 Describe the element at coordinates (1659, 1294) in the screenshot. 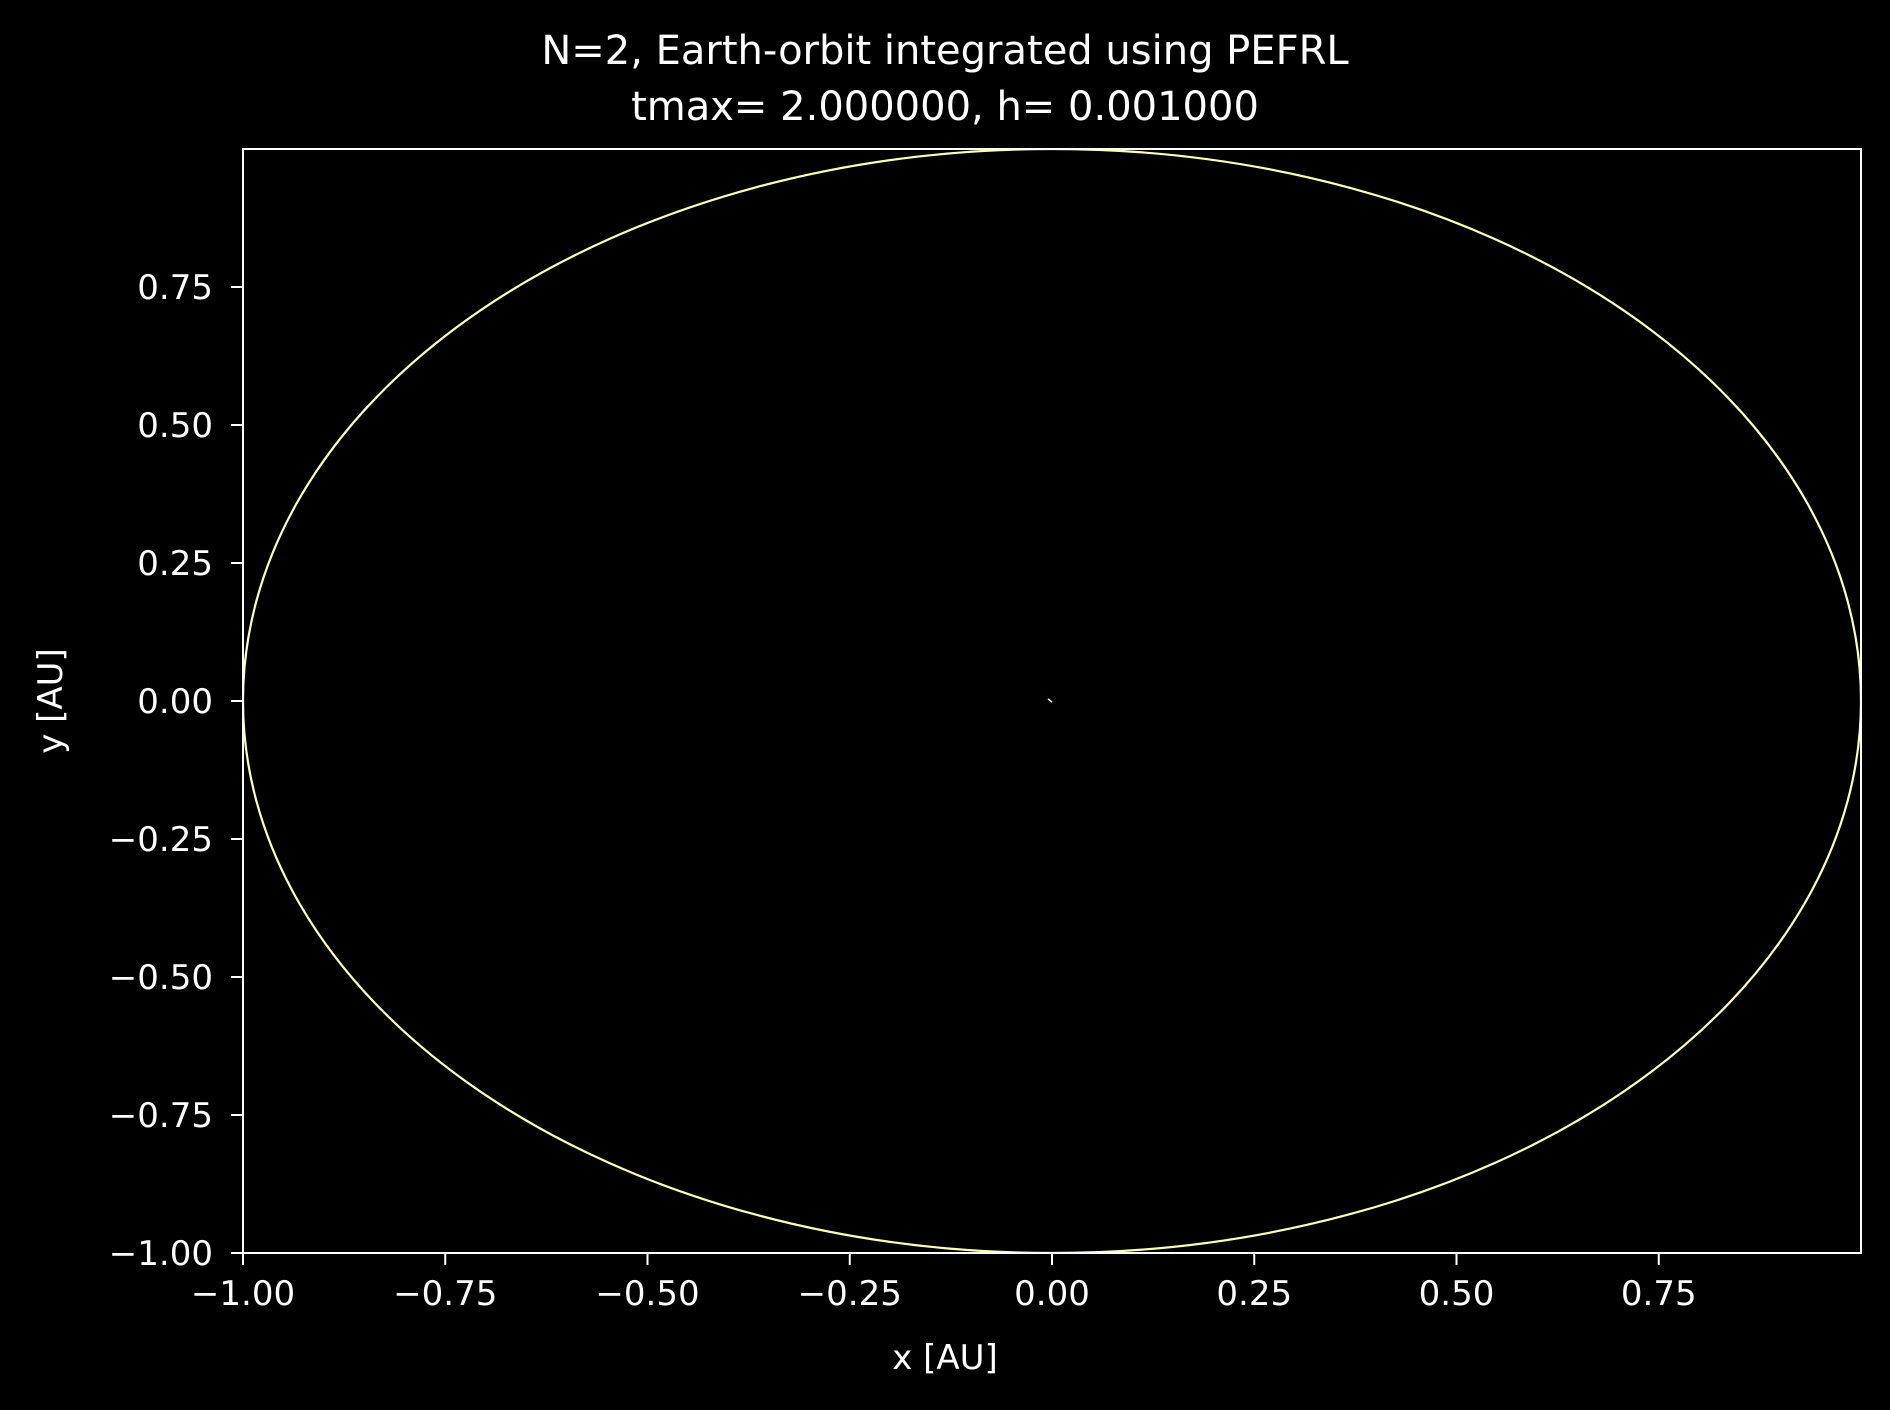

I see `x-tick-label: 0.75` at that location.